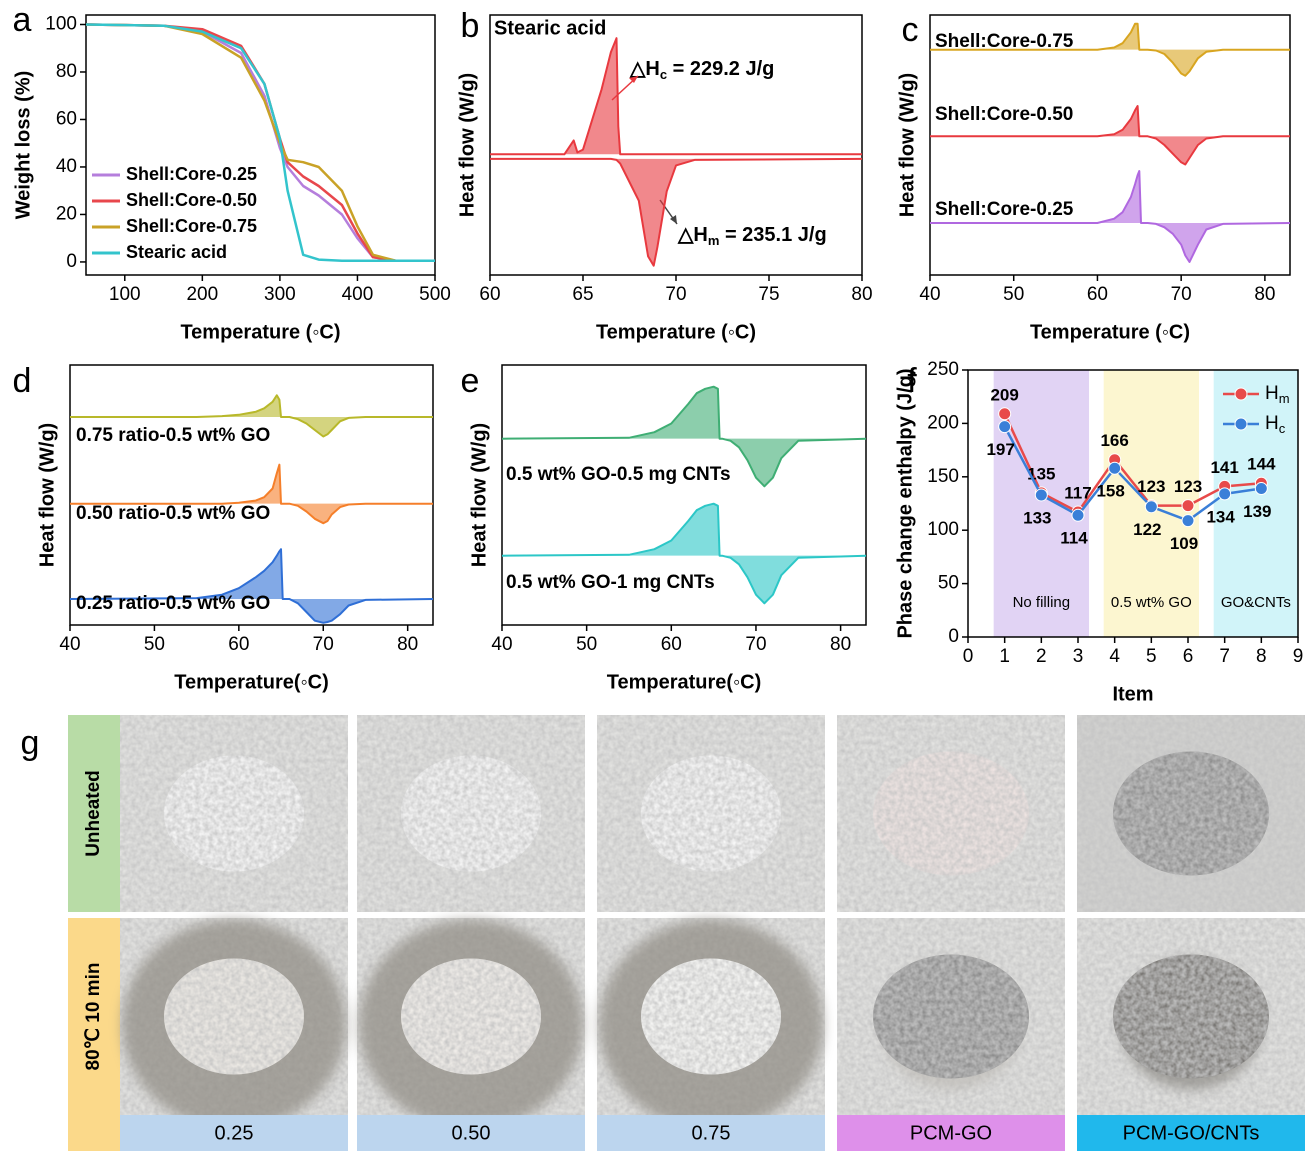 The height and width of the screenshot is (1153, 1305). What do you see at coordinates (358, 294) in the screenshot?
I see `x-tick-label: 400` at bounding box center [358, 294].